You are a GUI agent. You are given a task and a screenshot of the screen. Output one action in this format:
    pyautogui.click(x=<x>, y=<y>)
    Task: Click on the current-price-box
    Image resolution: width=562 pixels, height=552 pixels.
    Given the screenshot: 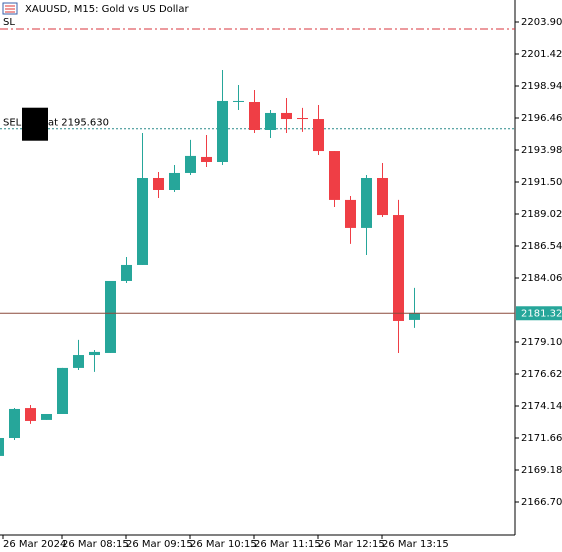 What is the action you would take?
    pyautogui.click(x=539, y=313)
    